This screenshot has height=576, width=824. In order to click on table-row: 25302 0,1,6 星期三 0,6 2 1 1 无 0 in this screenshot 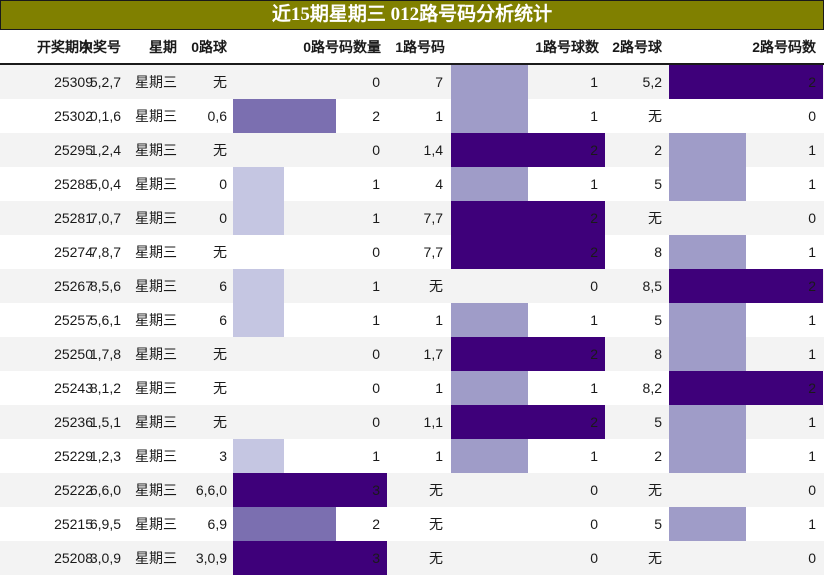, I will do `click(412, 116)`.